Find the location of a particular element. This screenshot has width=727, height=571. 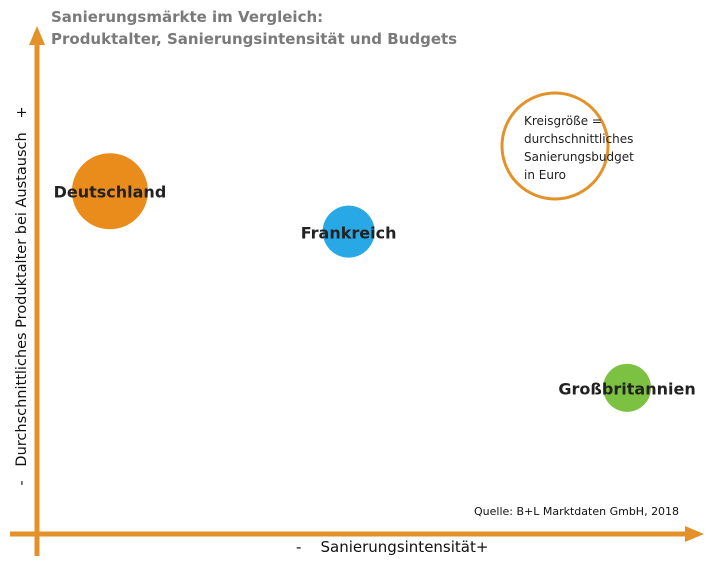

bubble-label: Frankreich is located at coordinates (348, 233).